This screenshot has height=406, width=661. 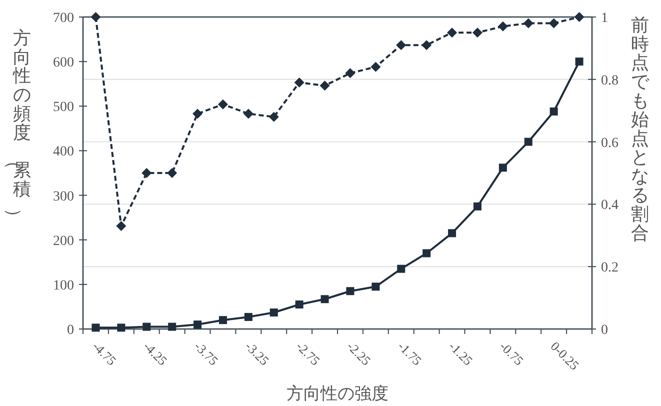 I want to click on x-tick-label: -2.25, so click(x=359, y=353).